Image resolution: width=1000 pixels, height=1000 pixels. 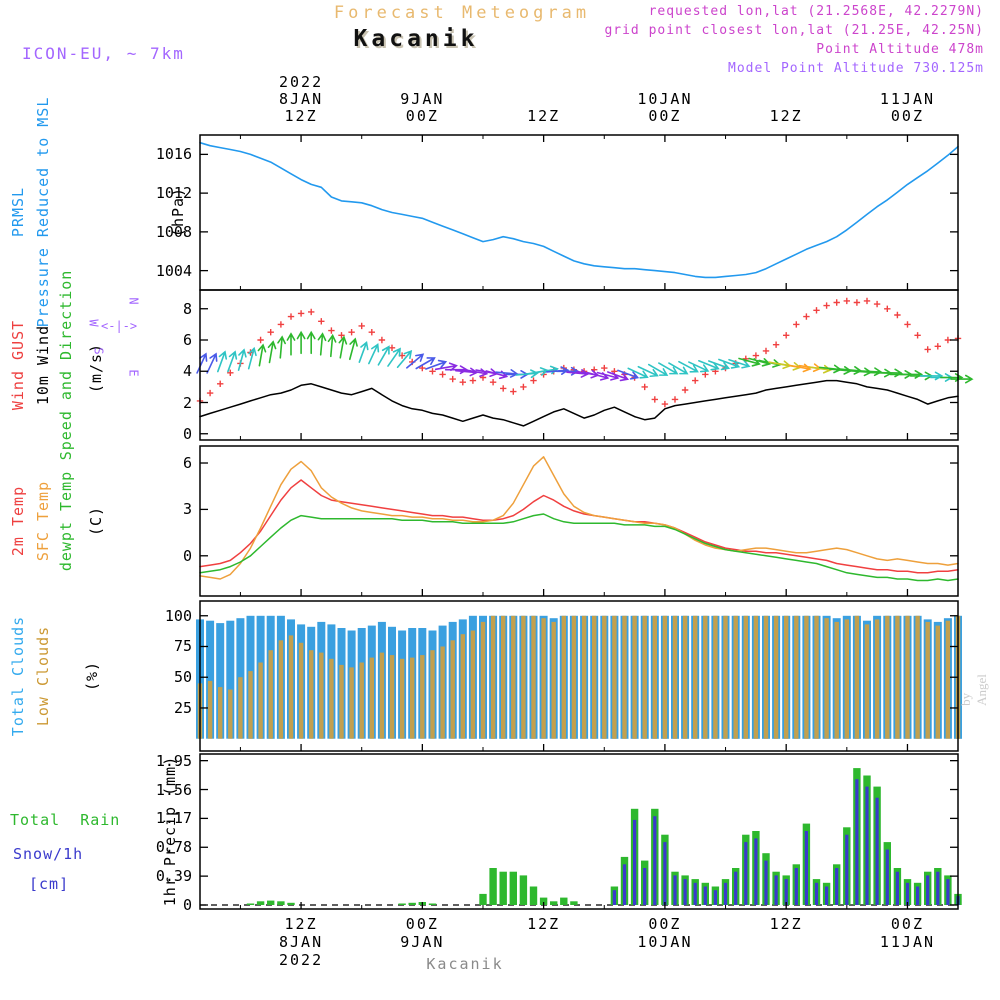 What do you see at coordinates (173, 876) in the screenshot?
I see `y-tick-label: 0.39` at bounding box center [173, 876].